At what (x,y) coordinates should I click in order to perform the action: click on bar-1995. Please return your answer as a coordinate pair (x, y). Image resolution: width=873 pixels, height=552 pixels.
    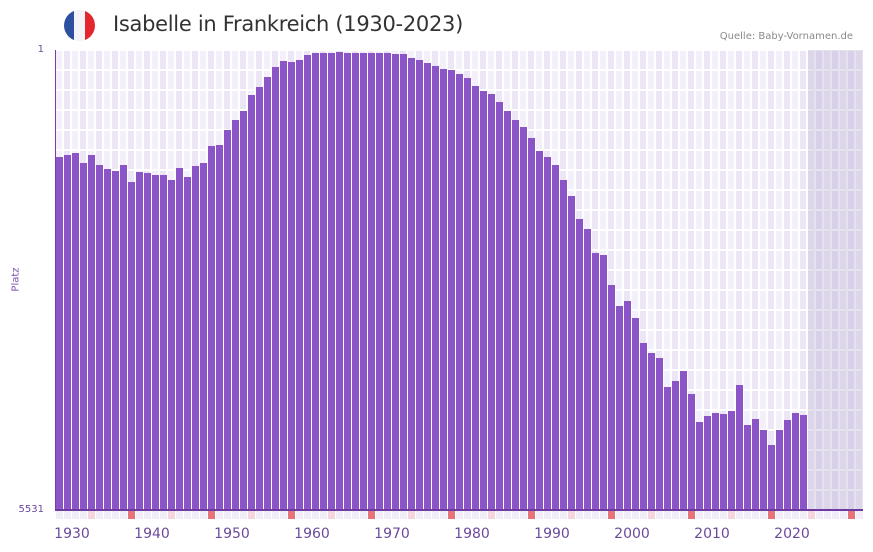
    Looking at the image, I should click on (579, 364).